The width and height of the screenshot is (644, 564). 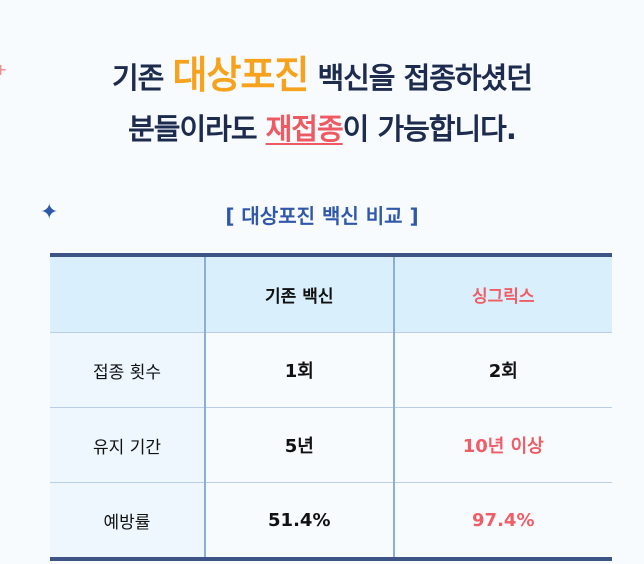 I want to click on row-label: 유지 기간, so click(x=127, y=445).